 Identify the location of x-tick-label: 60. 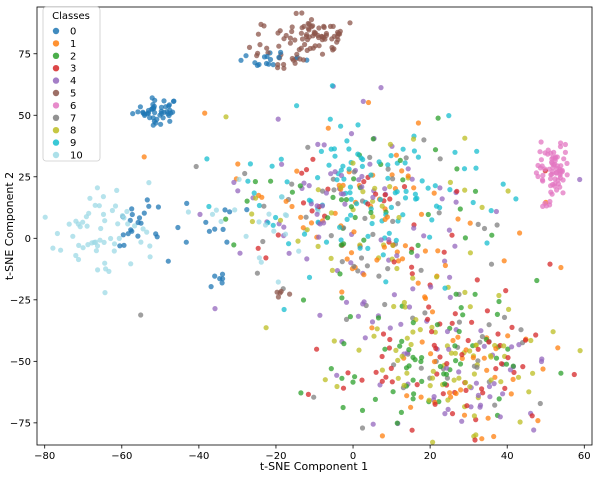
(584, 456).